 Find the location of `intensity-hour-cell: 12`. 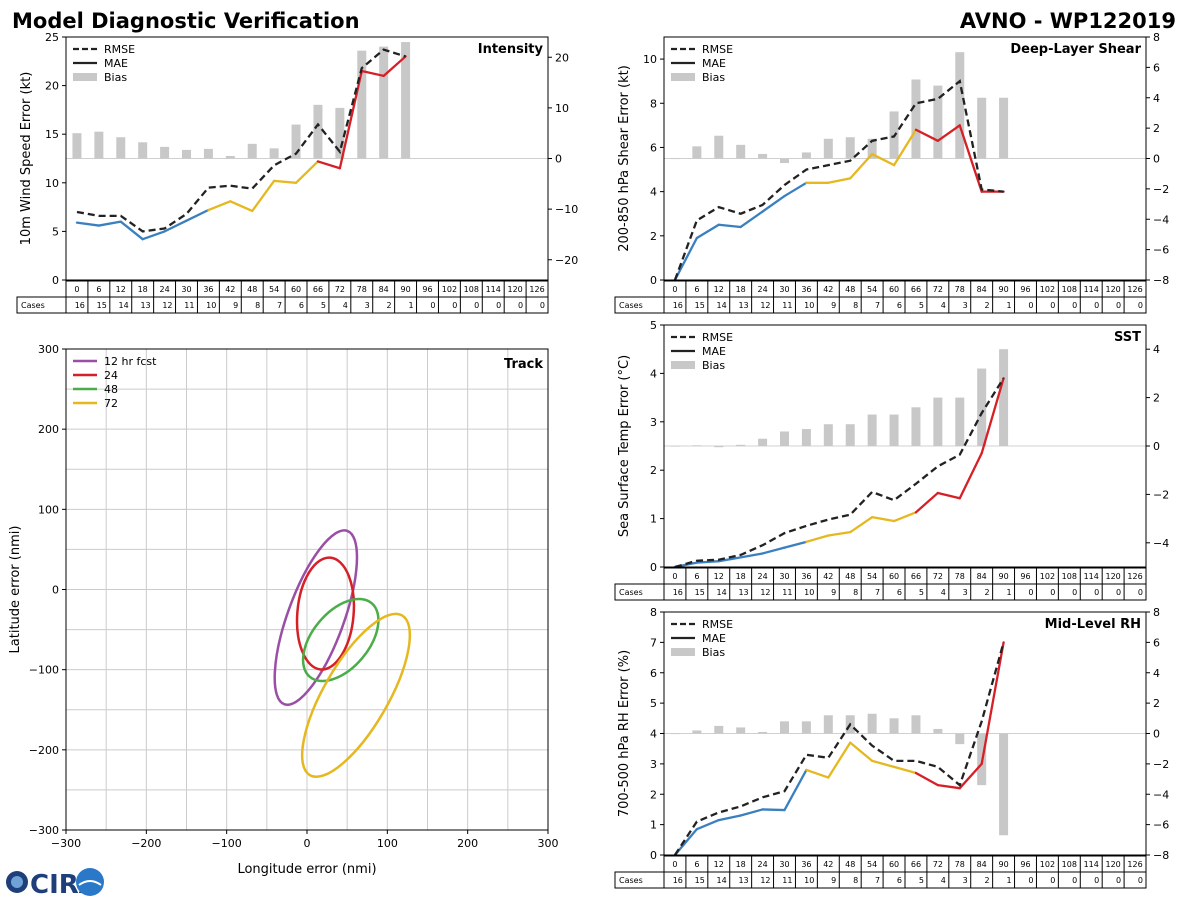

intensity-hour-cell: 12 is located at coordinates (121, 289).